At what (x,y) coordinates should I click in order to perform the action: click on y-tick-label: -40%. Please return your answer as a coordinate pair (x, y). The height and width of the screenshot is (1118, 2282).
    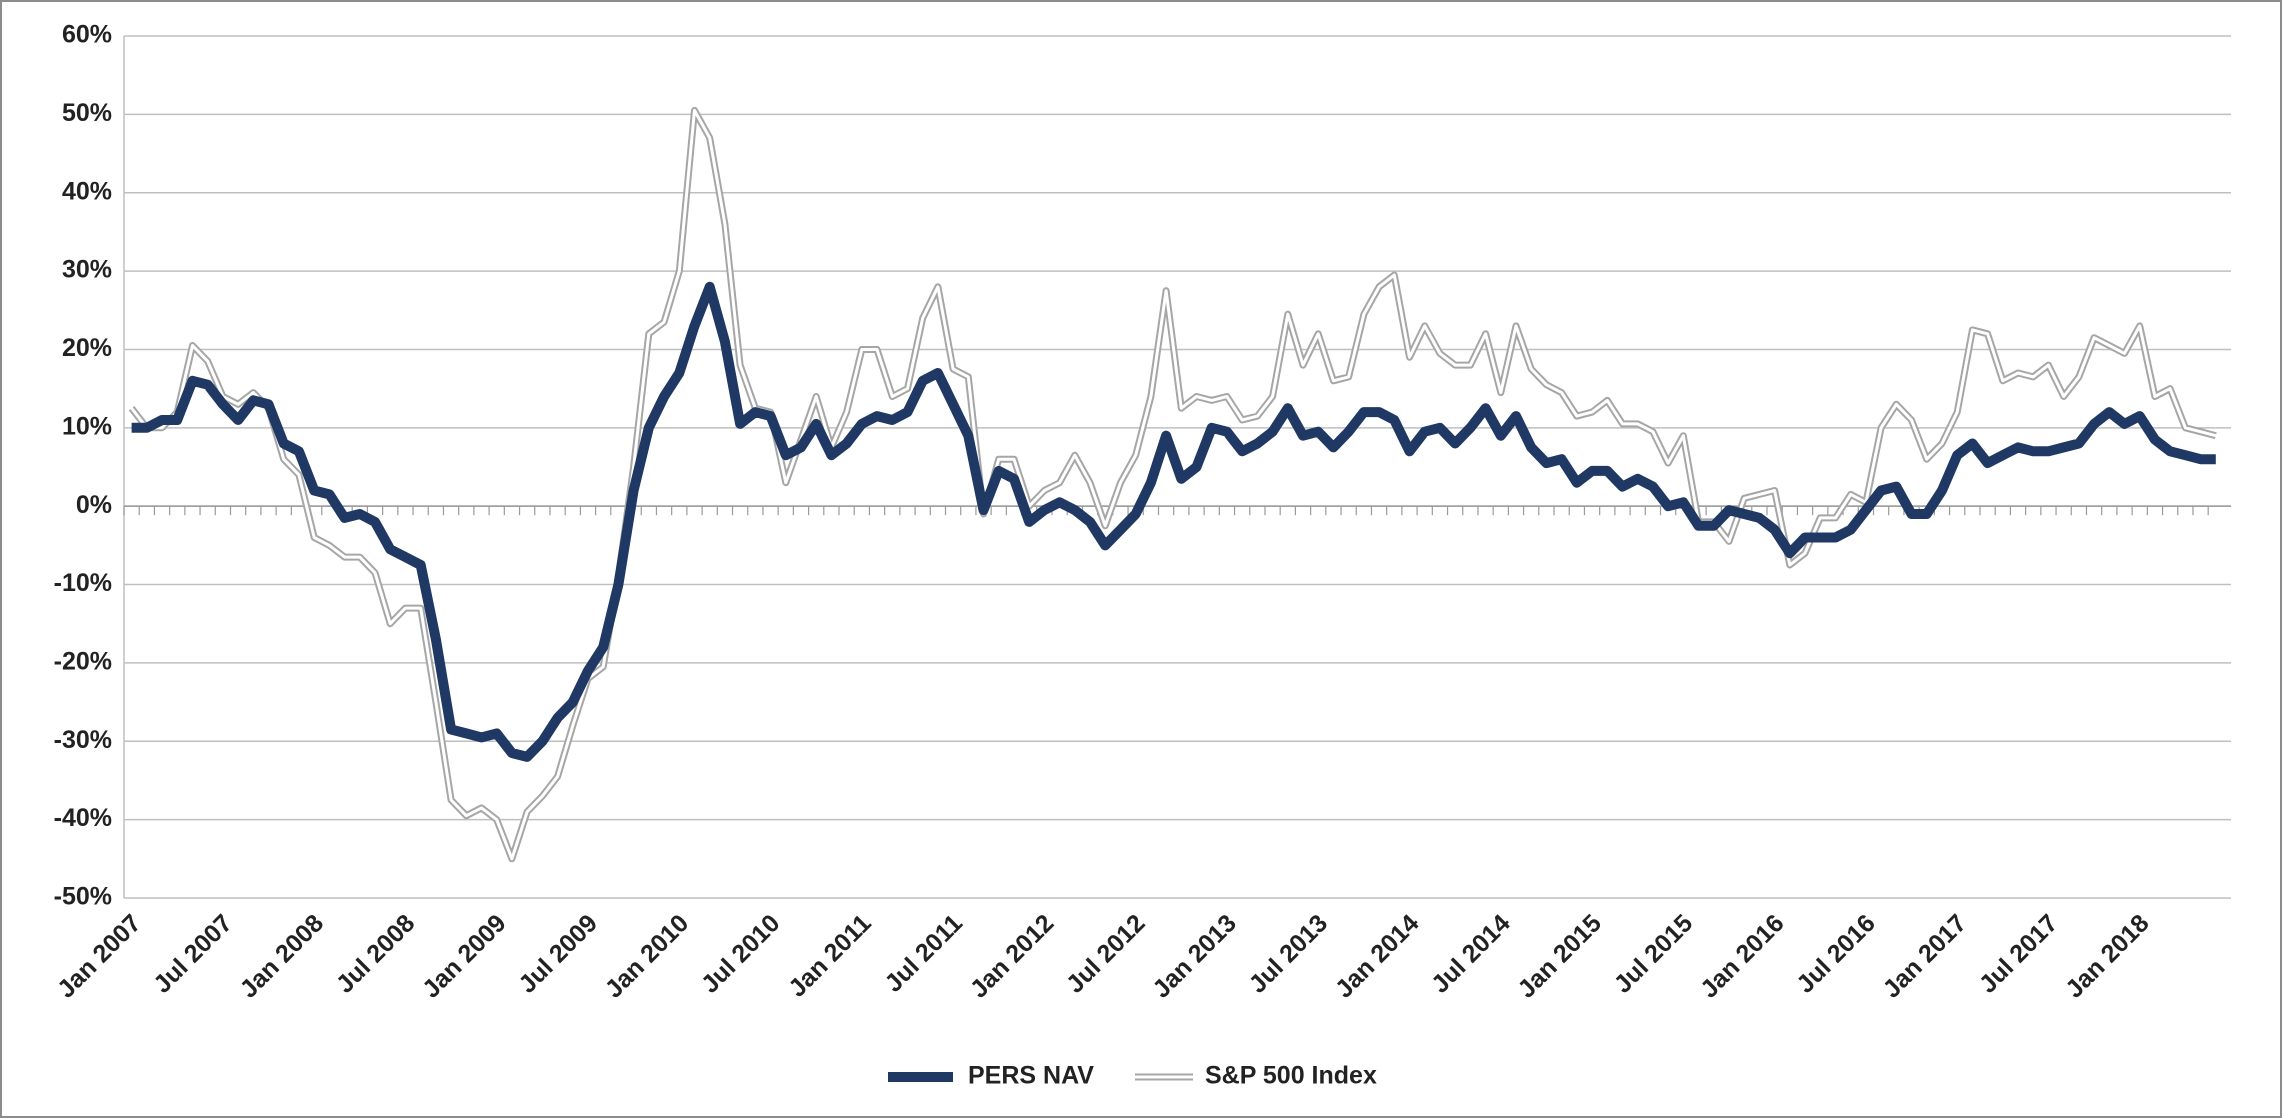
    Looking at the image, I should click on (83, 818).